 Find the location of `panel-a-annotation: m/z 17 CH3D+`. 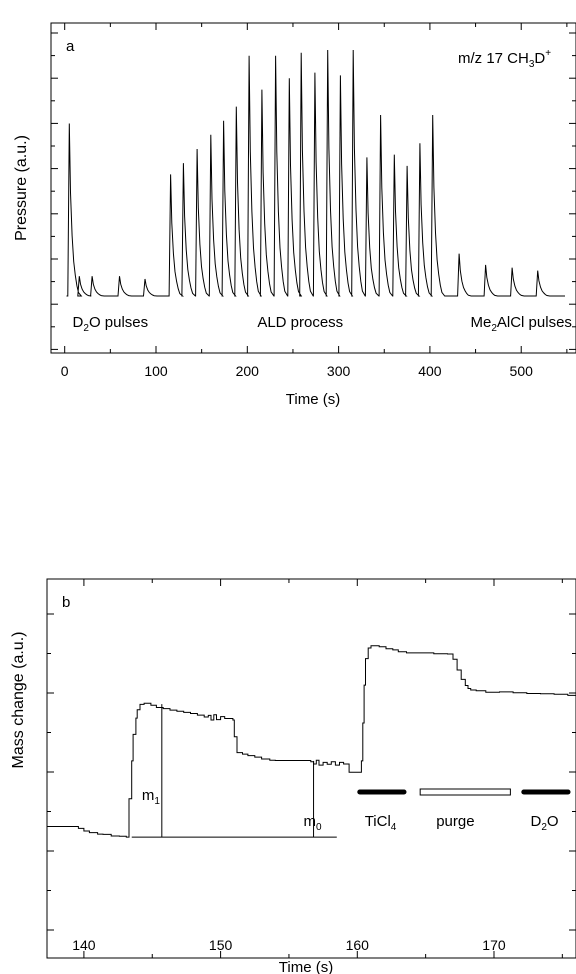

panel-a-annotation: m/z 17 CH3D+ is located at coordinates (504, 59).